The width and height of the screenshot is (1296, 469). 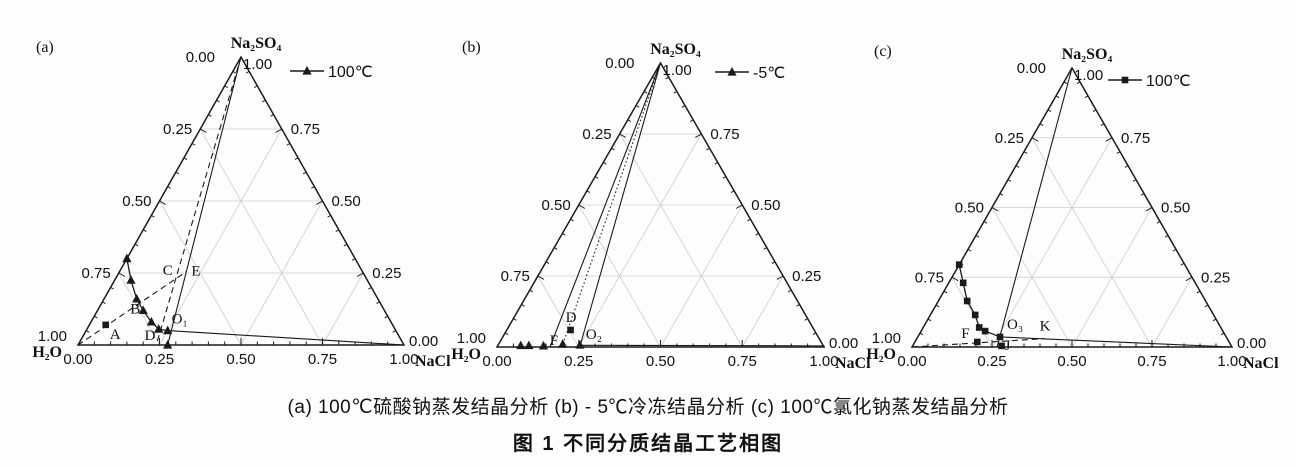 I want to click on dotted-line, so click(x=612, y=203).